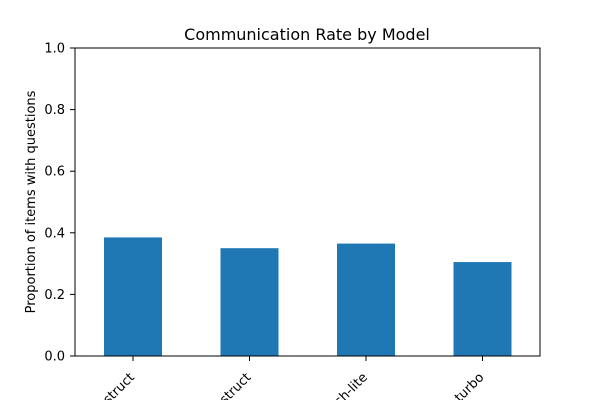 The height and width of the screenshot is (404, 600). Describe the element at coordinates (294, 380) in the screenshot. I see `x-axis-ticks: struct struct sh-lite -turbo` at that location.